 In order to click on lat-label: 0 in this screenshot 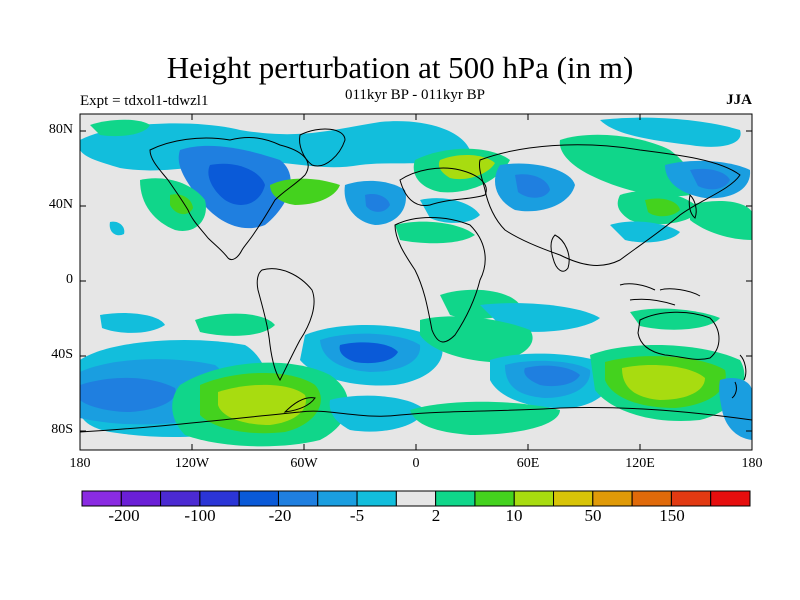, I will do `click(69, 279)`.